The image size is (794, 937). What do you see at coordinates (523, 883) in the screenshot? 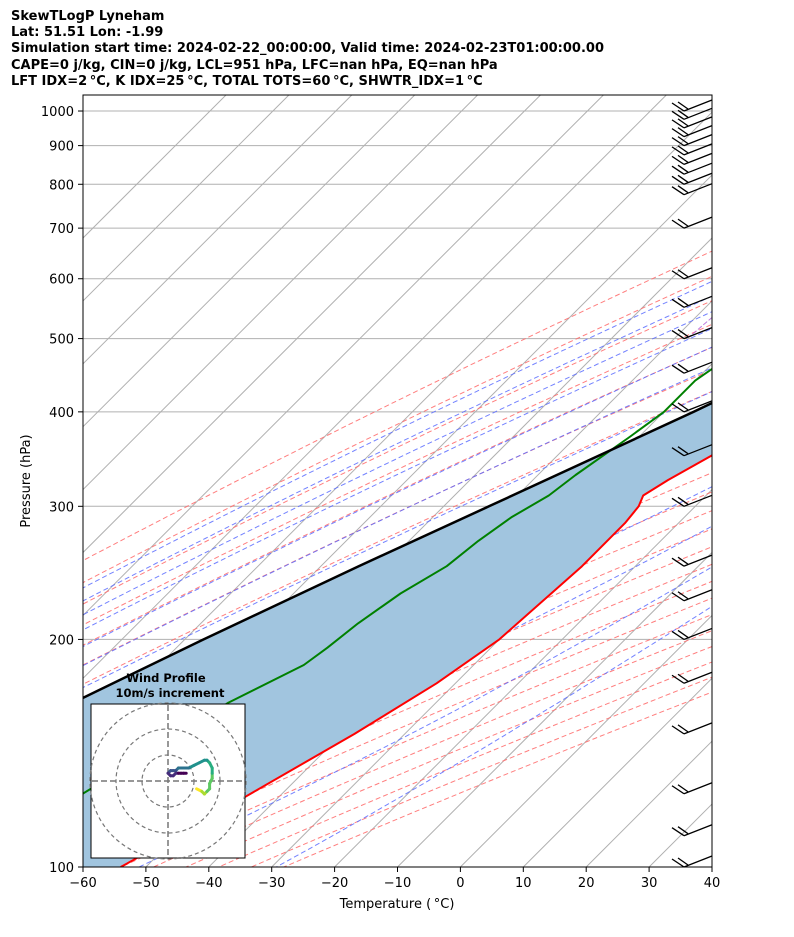
I see `x-tick-label: 10` at bounding box center [523, 883].